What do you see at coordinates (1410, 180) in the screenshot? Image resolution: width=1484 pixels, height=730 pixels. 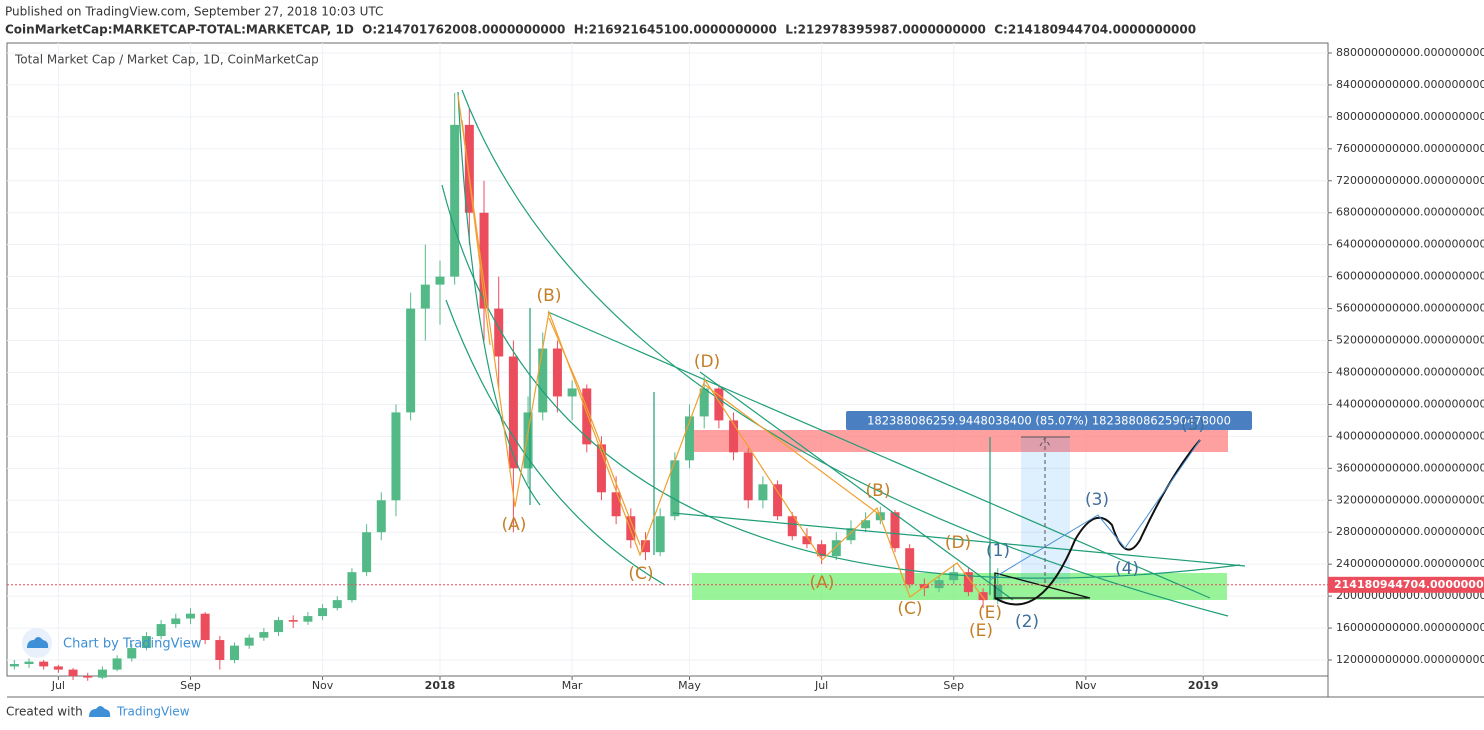 I see `y-tick-label: 720000000000.0000000000` at bounding box center [1410, 180].